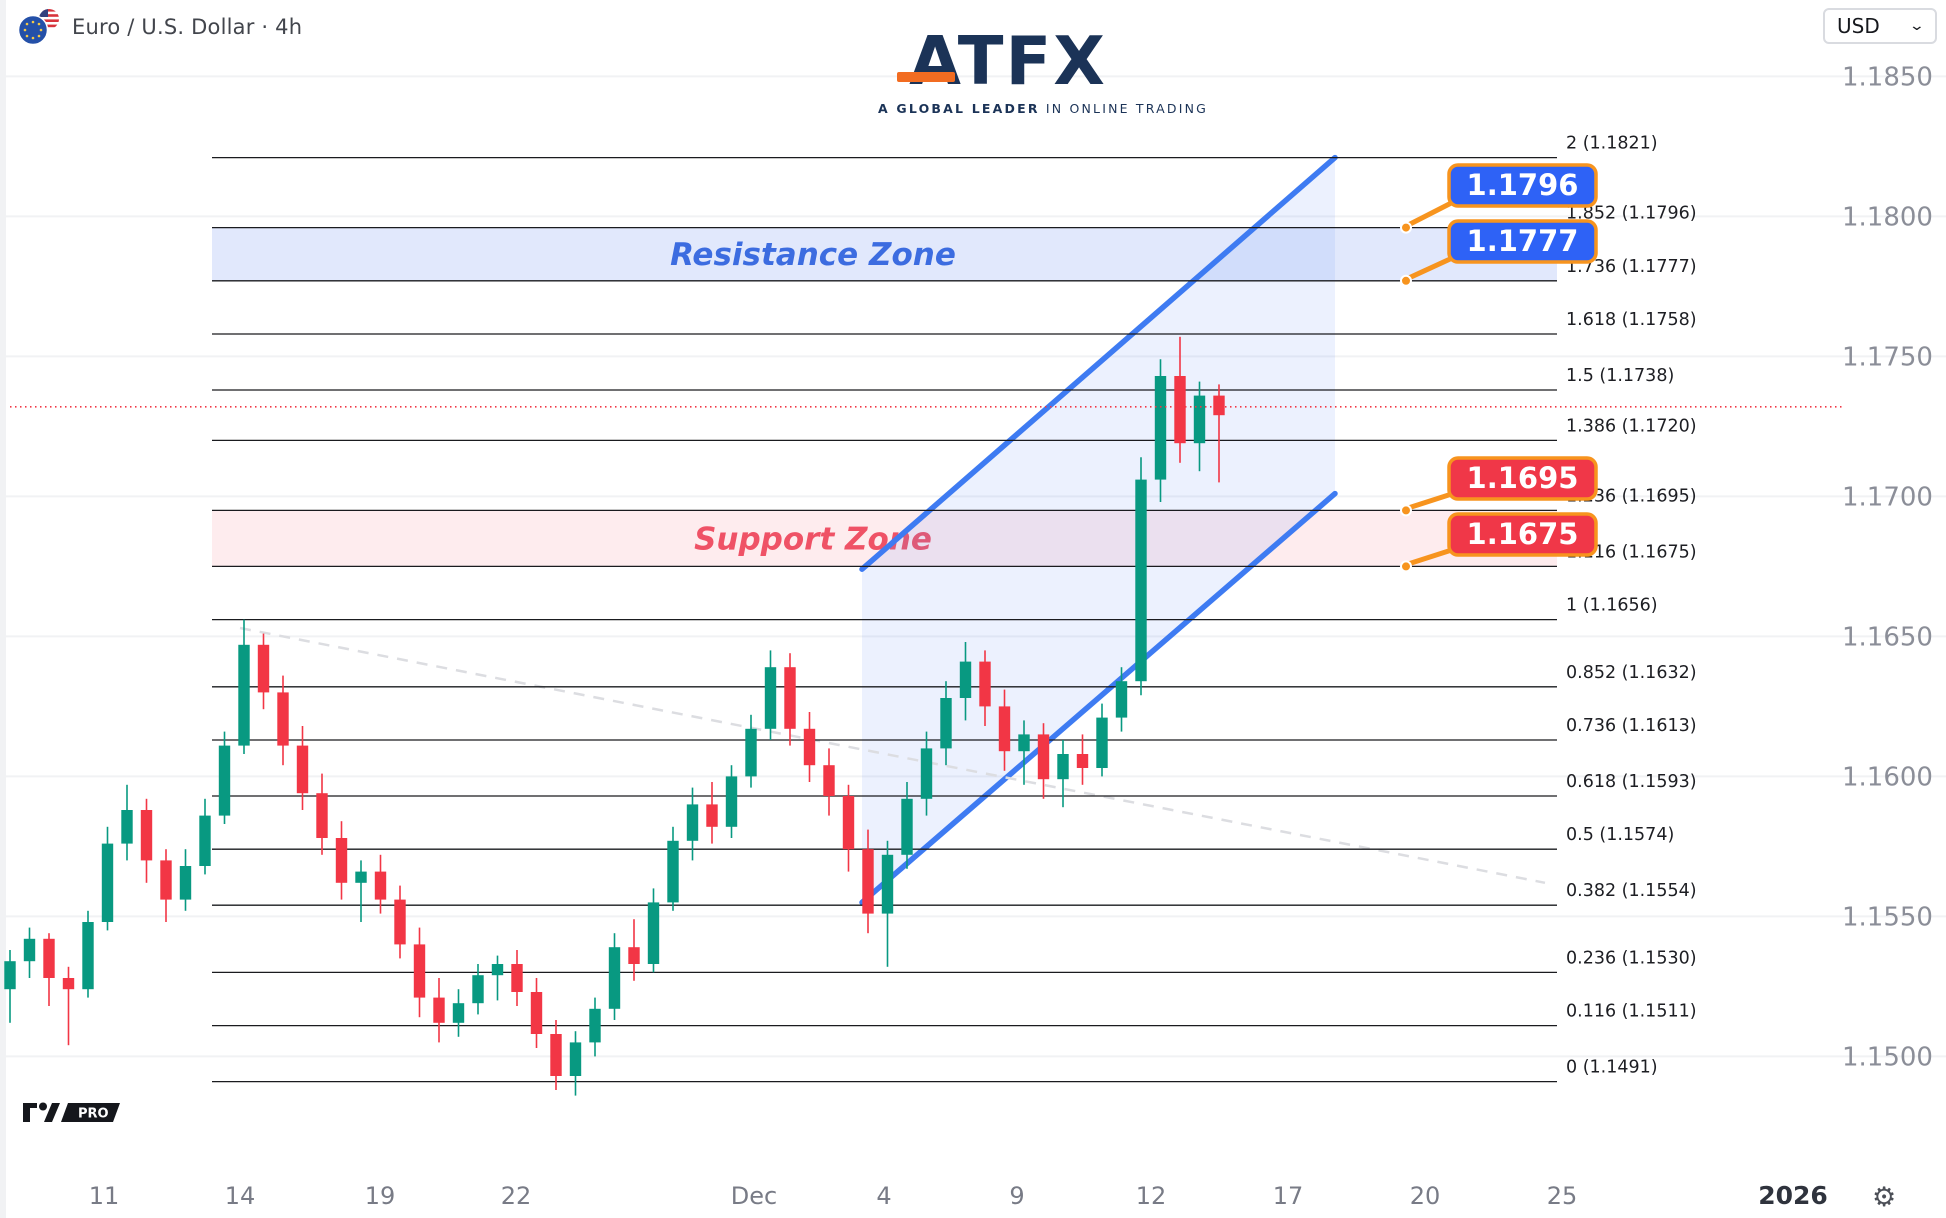 The image size is (1946, 1218). Describe the element at coordinates (1793, 1195) in the screenshot. I see `date-axis-label: 2026` at that location.